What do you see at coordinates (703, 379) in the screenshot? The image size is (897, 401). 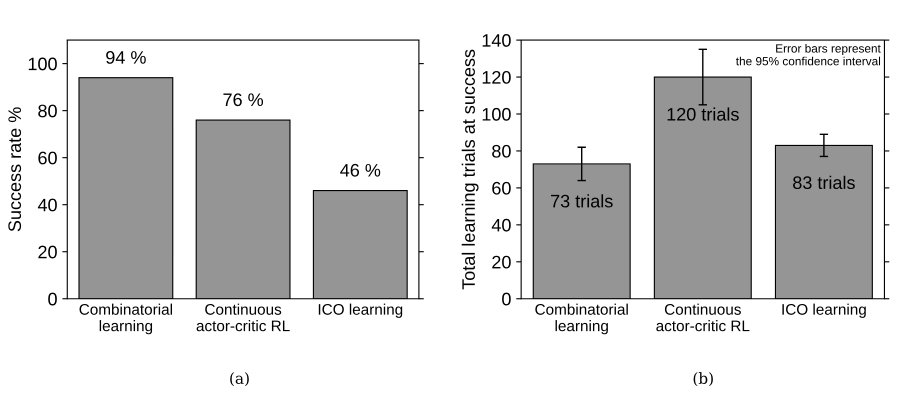 I see `text: (b)` at bounding box center [703, 379].